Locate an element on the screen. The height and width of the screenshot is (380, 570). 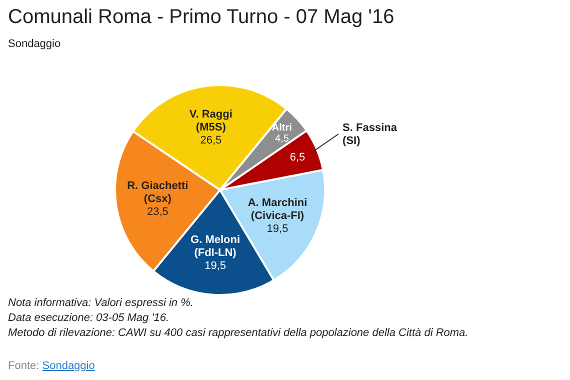
slice-label: V. Raggi (M5S) is located at coordinates (210, 121).